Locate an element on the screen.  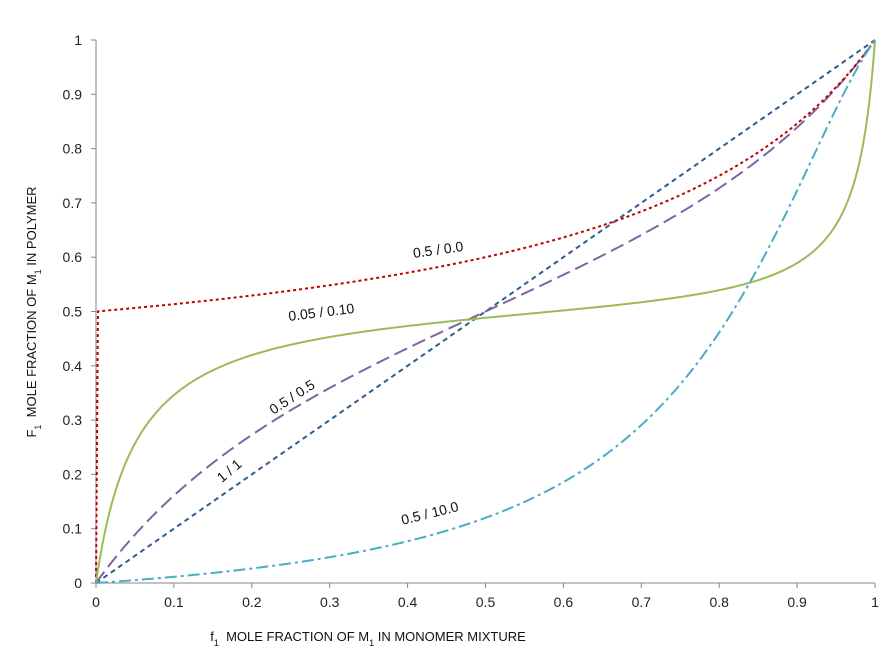
y-tick-label: 0.9 is located at coordinates (73, 94).